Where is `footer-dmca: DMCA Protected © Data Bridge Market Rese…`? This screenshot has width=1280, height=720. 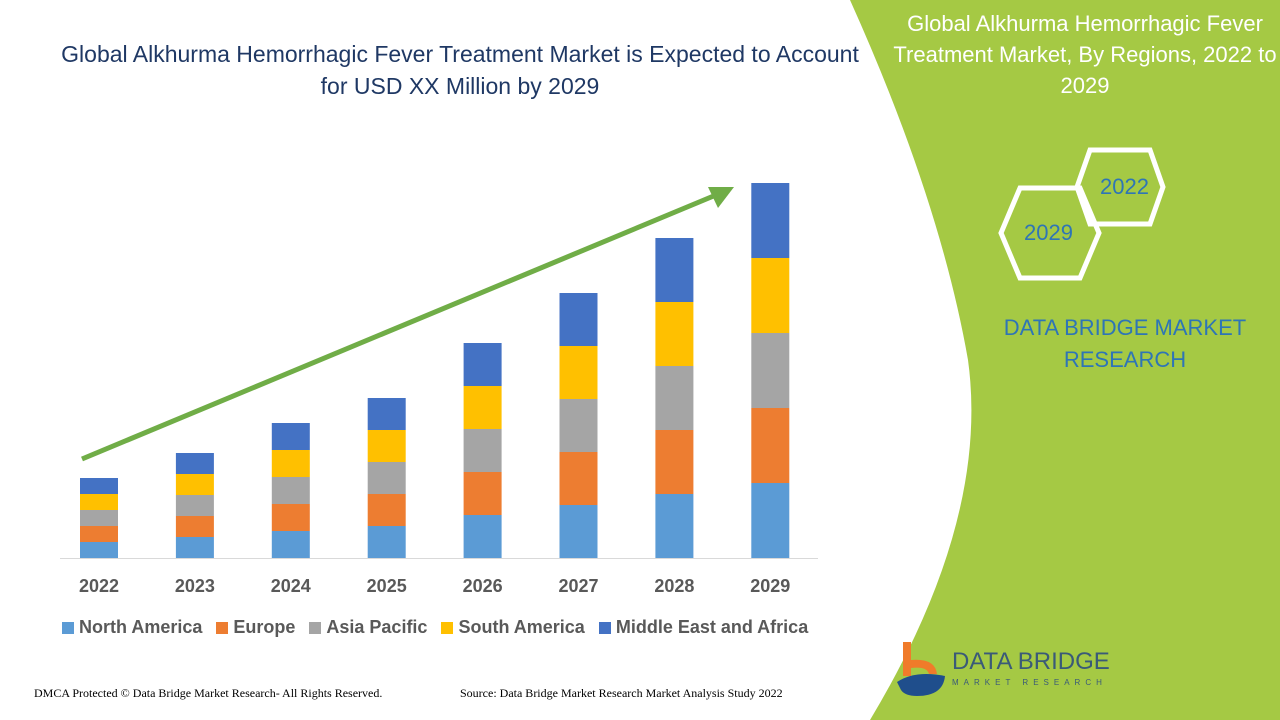 footer-dmca: DMCA Protected © Data Bridge Market Rese… is located at coordinates (208, 693).